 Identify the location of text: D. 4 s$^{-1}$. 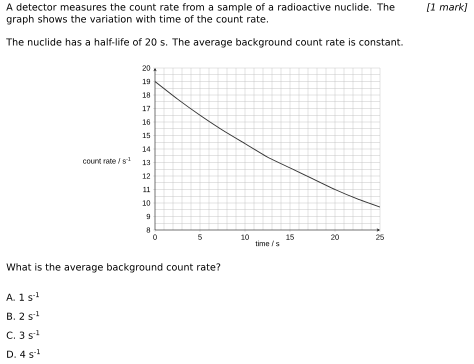
(23, 353).